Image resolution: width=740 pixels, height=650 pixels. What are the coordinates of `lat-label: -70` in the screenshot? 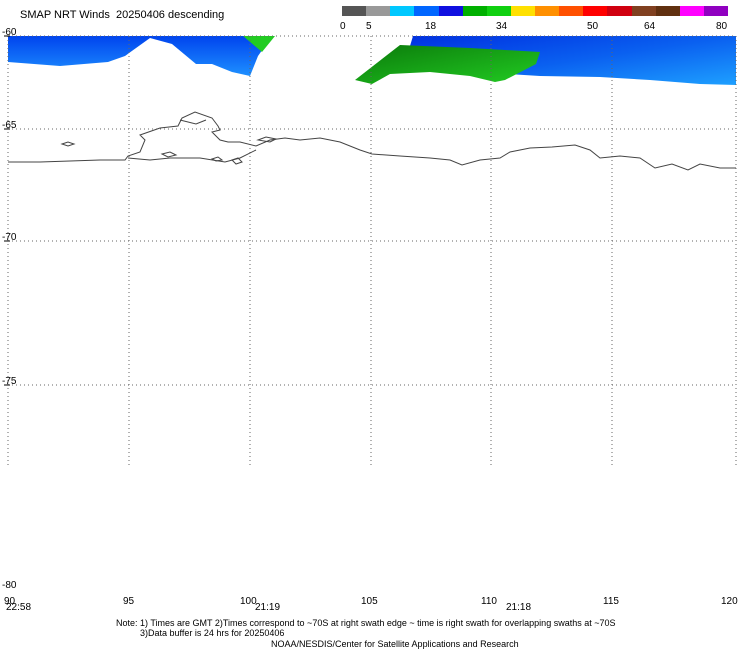 It's located at (9, 237).